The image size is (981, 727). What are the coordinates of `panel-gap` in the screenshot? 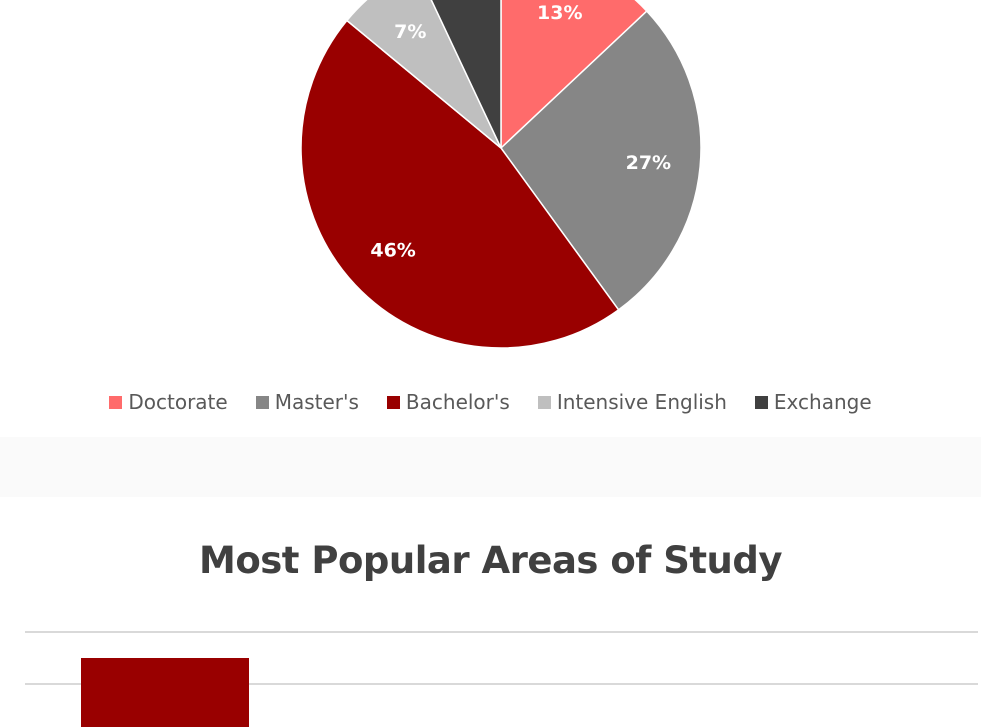 It's located at (490, 467).